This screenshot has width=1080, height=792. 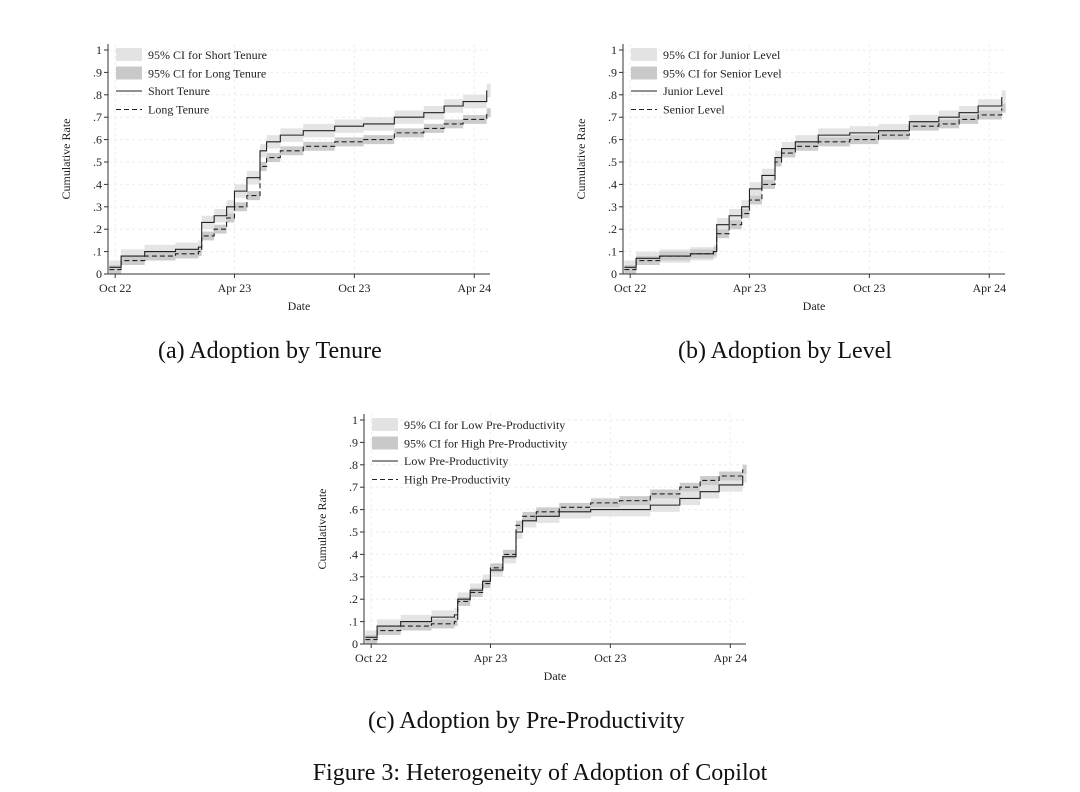 What do you see at coordinates (693, 91) in the screenshot?
I see `legend-label-series-1: Junior Level` at bounding box center [693, 91].